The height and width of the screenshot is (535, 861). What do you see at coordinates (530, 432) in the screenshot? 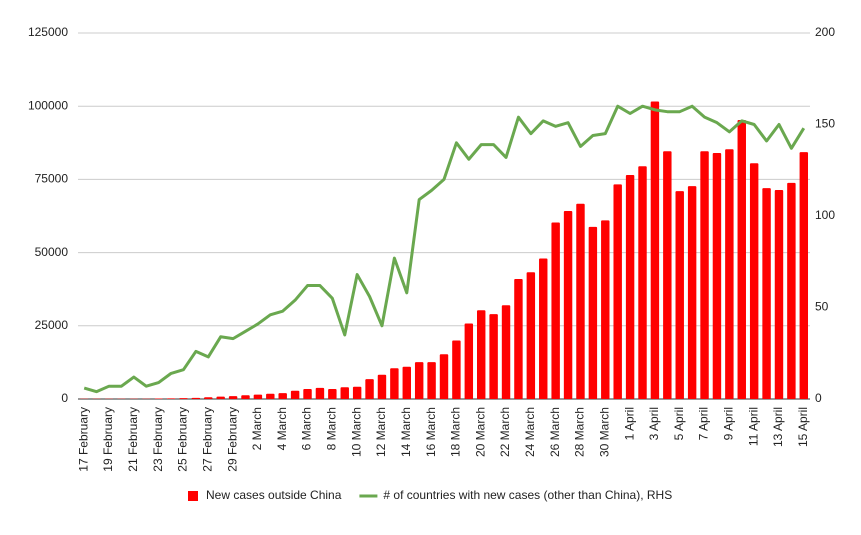
I see `x-tick-label: 24 March` at bounding box center [530, 432].